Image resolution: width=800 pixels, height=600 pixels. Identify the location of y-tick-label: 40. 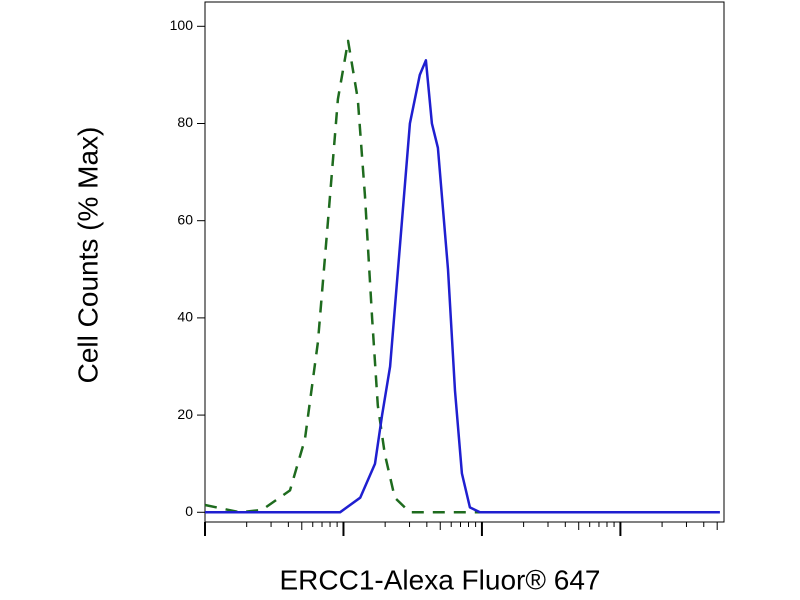
(185, 317).